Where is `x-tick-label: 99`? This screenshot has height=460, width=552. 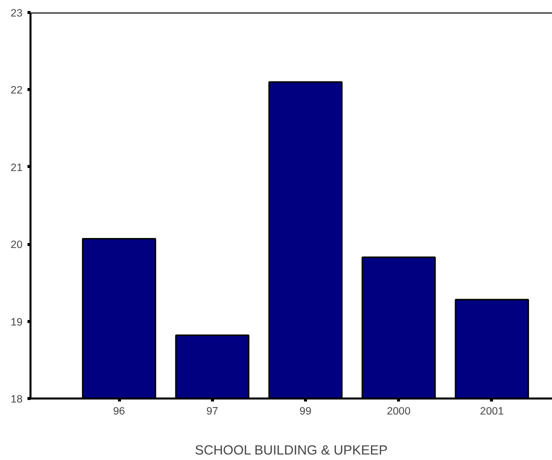
x-tick-label: 99 is located at coordinates (306, 412).